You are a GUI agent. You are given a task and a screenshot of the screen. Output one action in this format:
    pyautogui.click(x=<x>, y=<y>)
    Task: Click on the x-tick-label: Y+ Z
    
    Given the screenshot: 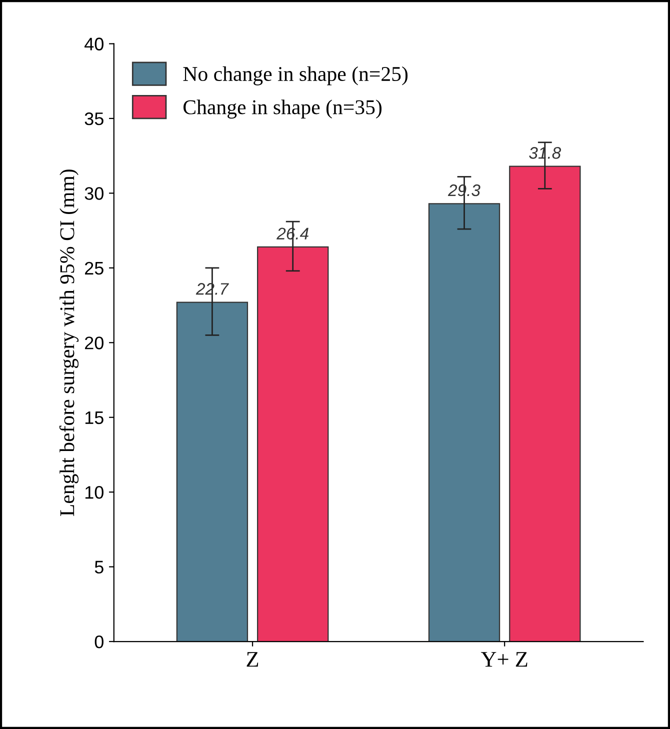 What is the action you would take?
    pyautogui.click(x=504, y=659)
    